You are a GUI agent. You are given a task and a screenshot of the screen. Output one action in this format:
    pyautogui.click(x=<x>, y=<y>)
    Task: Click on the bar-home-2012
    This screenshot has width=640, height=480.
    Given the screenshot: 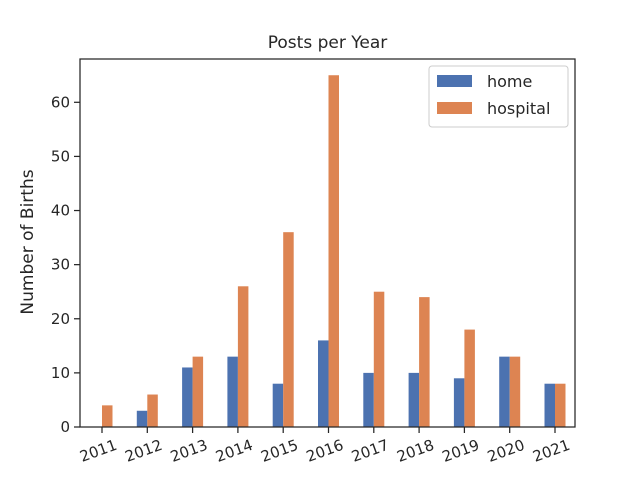 What is the action you would take?
    pyautogui.click(x=142, y=418)
    